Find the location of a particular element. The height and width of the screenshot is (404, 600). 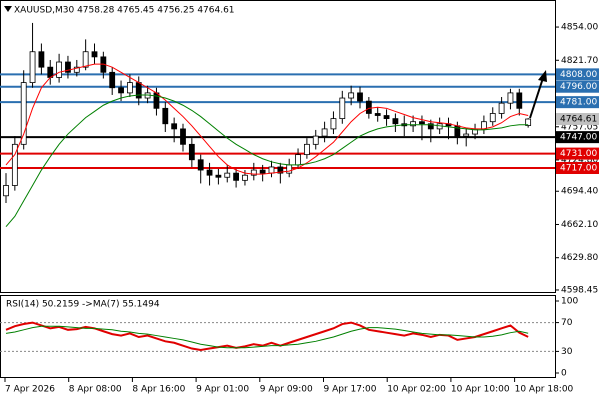

arrow-head is located at coordinates (542, 76).